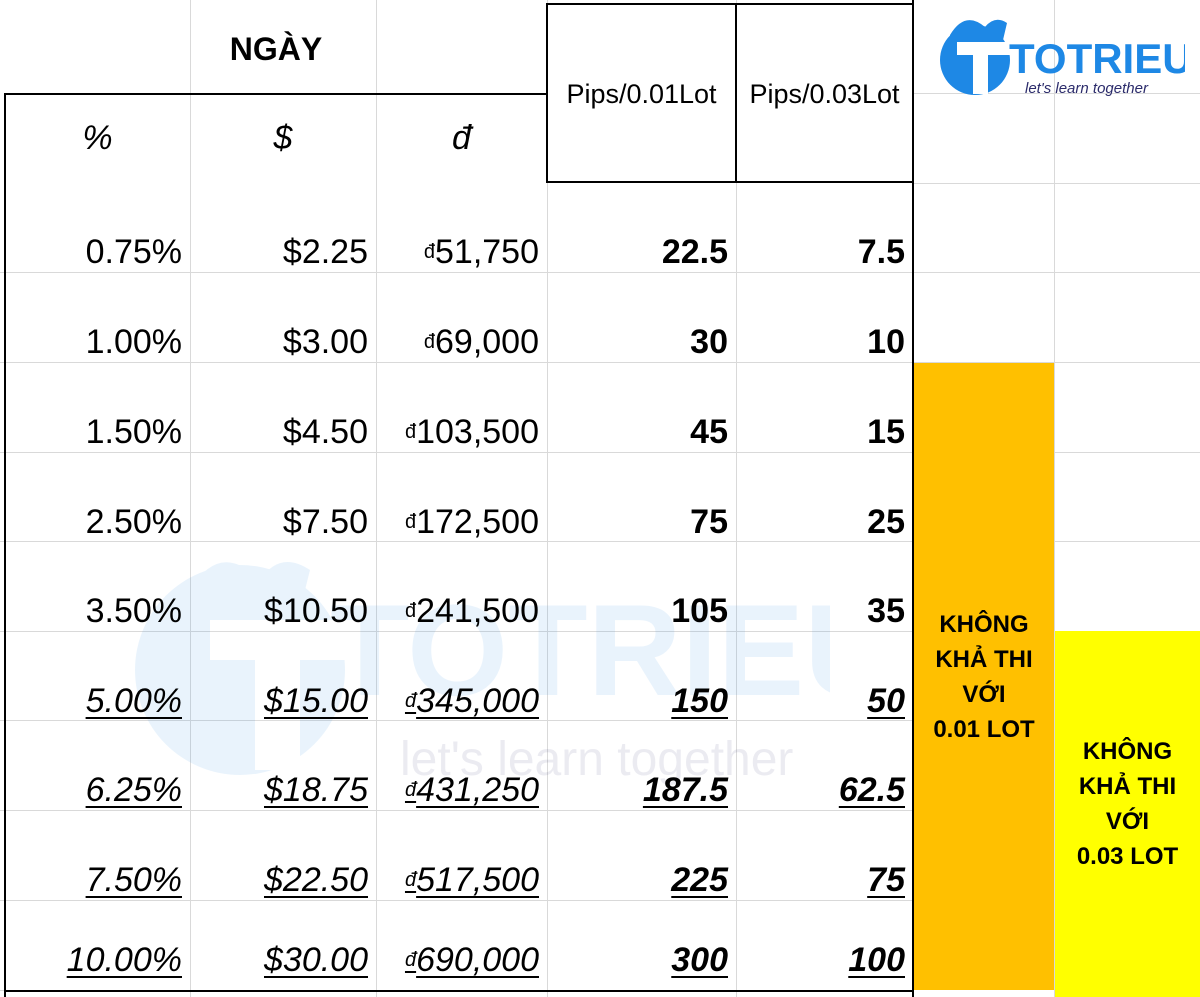 The width and height of the screenshot is (1200, 997). What do you see at coordinates (1127, 856) in the screenshot?
I see `note-line: 0.03 LOT` at bounding box center [1127, 856].